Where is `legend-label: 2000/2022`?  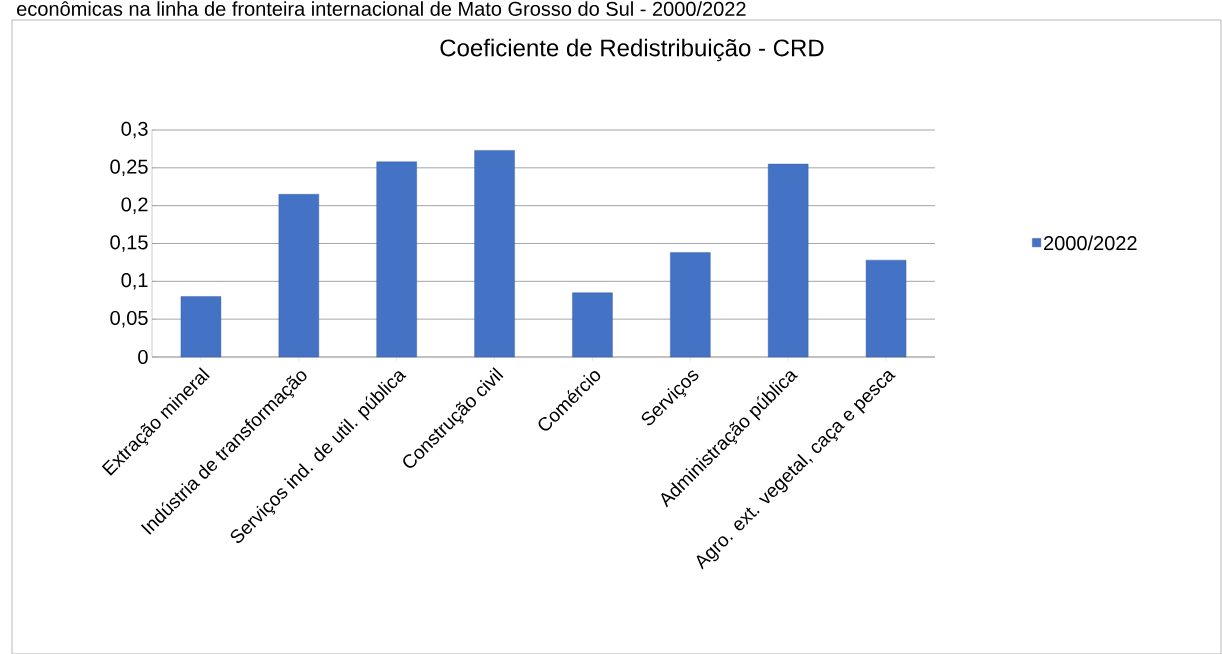 legend-label: 2000/2022 is located at coordinates (1090, 243).